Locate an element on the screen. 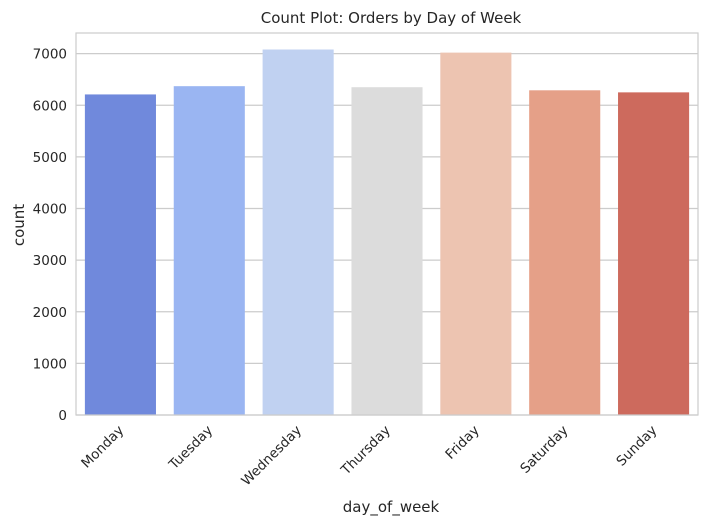 The image size is (707, 526). bar-friday is located at coordinates (476, 234).